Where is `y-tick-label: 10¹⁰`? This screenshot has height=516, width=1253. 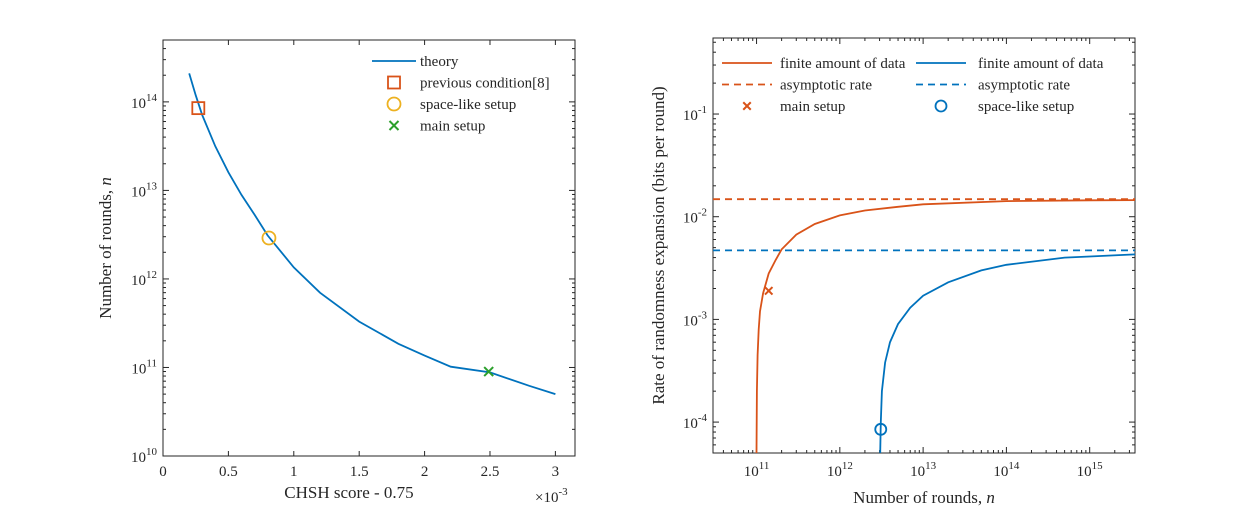
y-tick-label: 10¹⁰ is located at coordinates (144, 456).